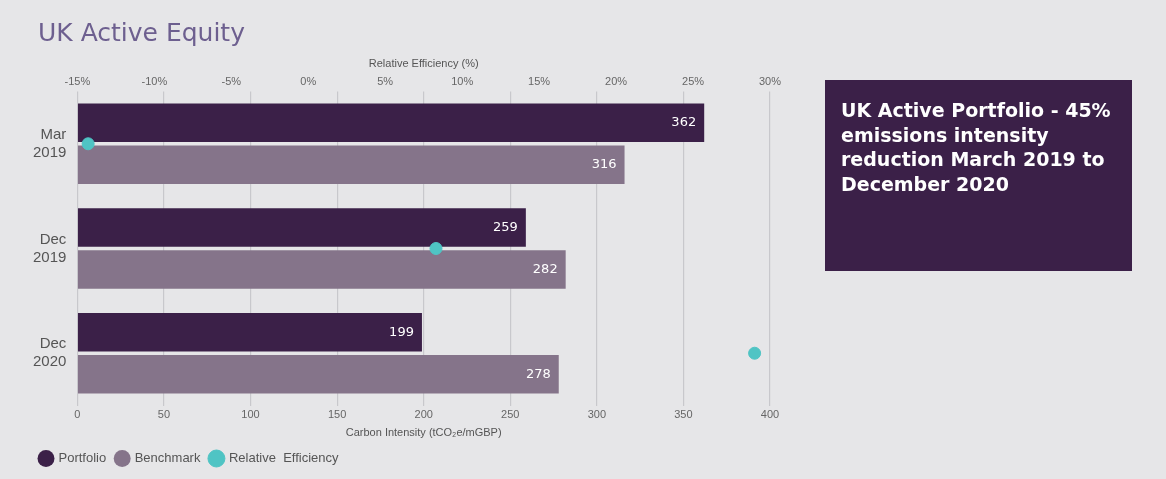 Image resolution: width=1166 pixels, height=479 pixels. Describe the element at coordinates (49, 352) in the screenshot. I see `y-tick-label: Dec 2020` at that location.